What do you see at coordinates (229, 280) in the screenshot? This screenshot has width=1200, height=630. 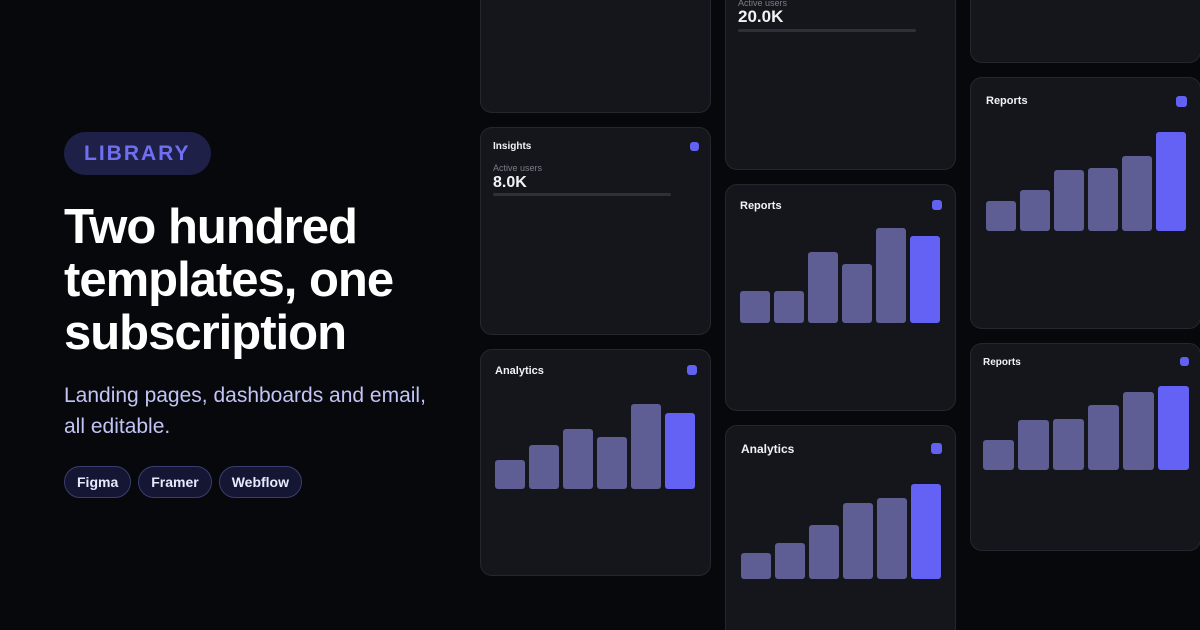 I see `headline: Two hundred templates, one subscription` at bounding box center [229, 280].